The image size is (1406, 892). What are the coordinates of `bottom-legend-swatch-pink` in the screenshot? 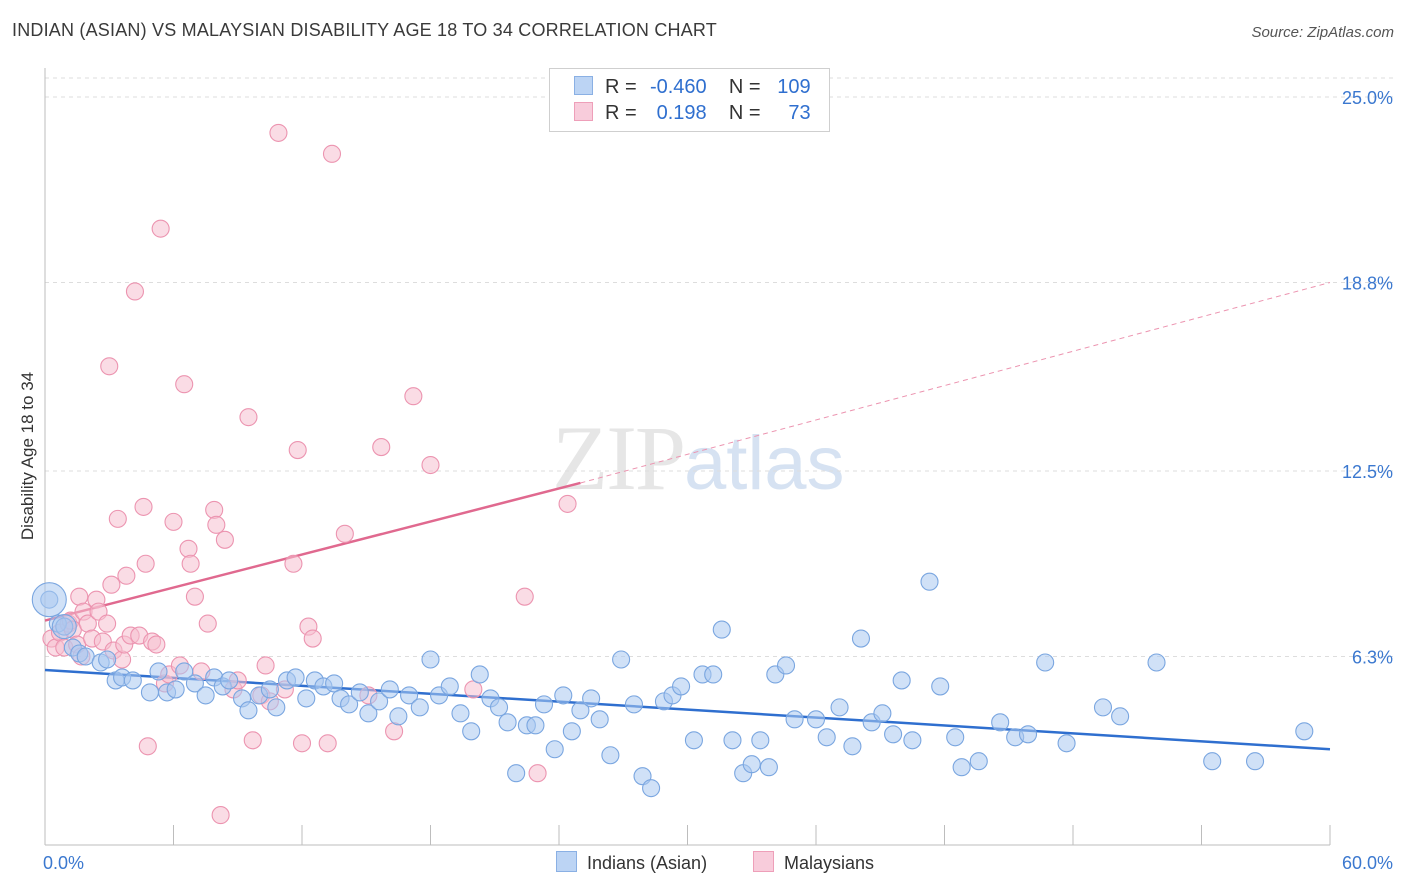 It's located at (763, 861).